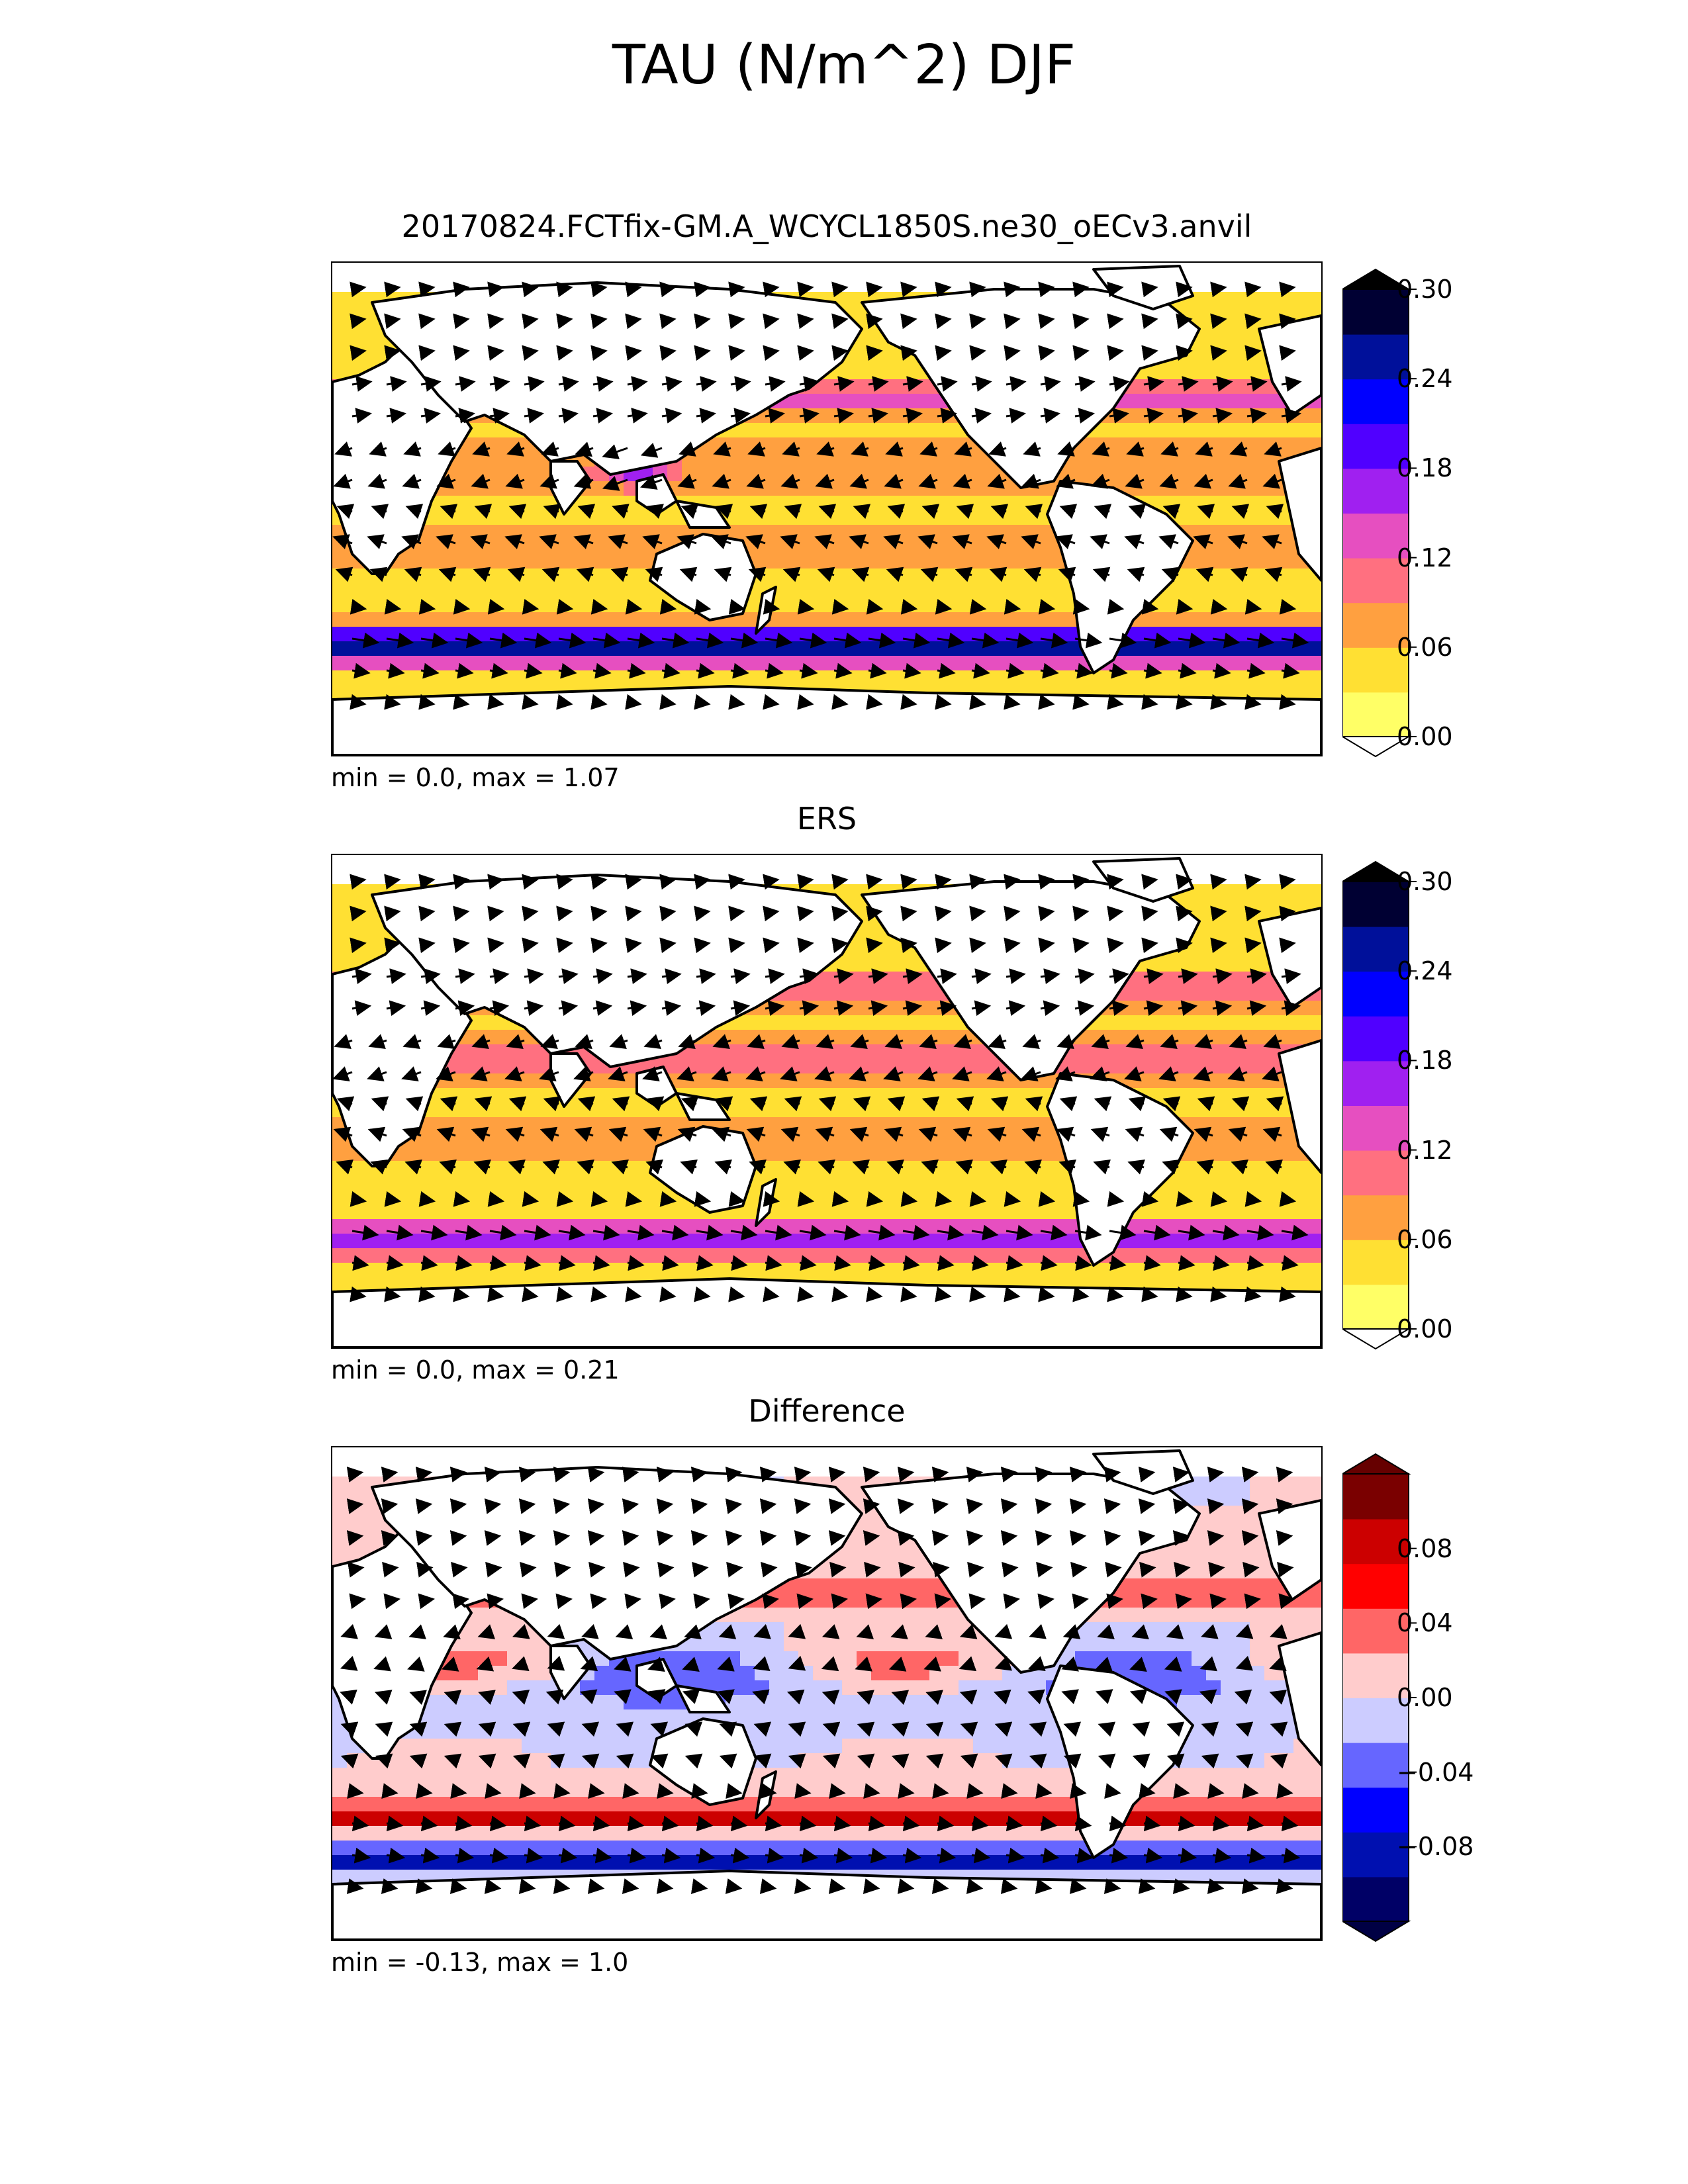  I want to click on colorbar-tick-label: 0.24, so click(1425, 379).